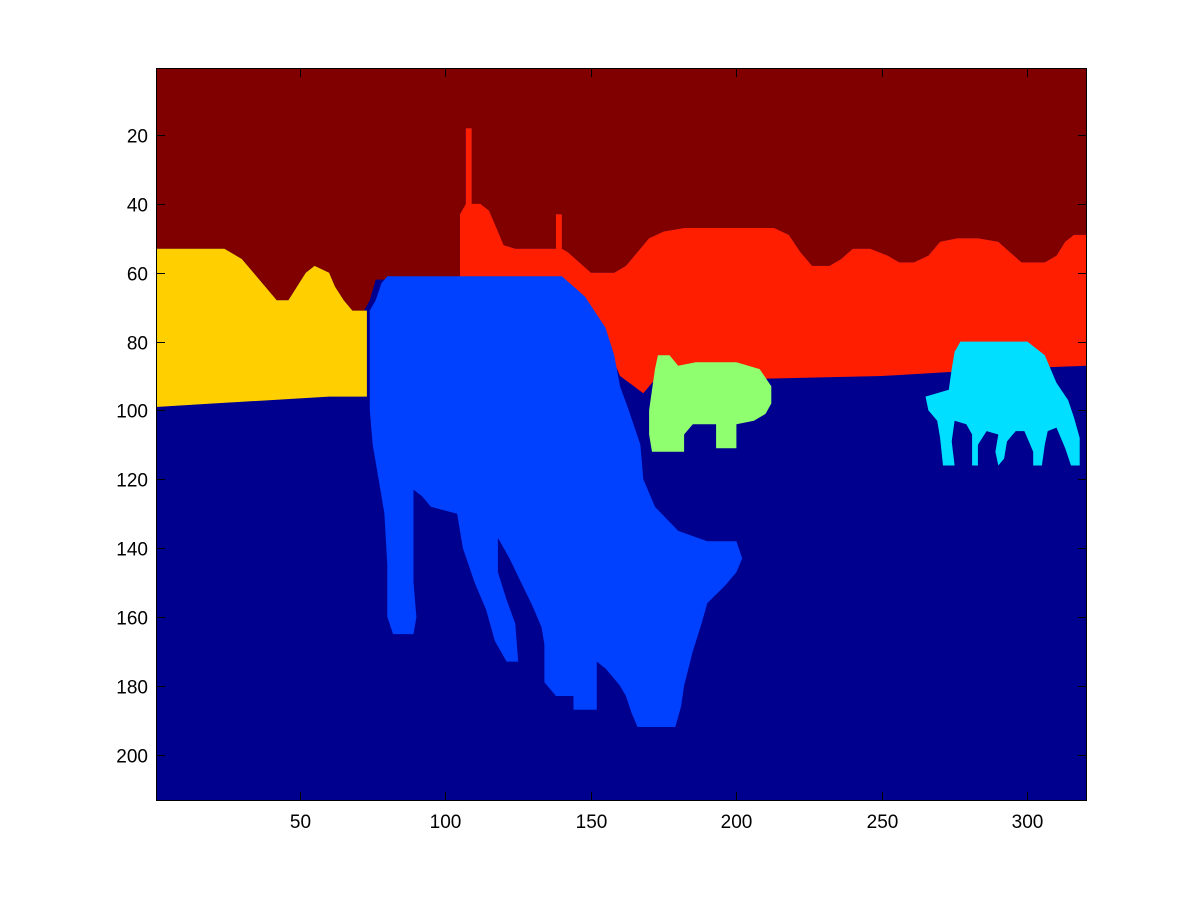 The image size is (1201, 901). What do you see at coordinates (261, 327) in the screenshot?
I see `region-left-field` at bounding box center [261, 327].